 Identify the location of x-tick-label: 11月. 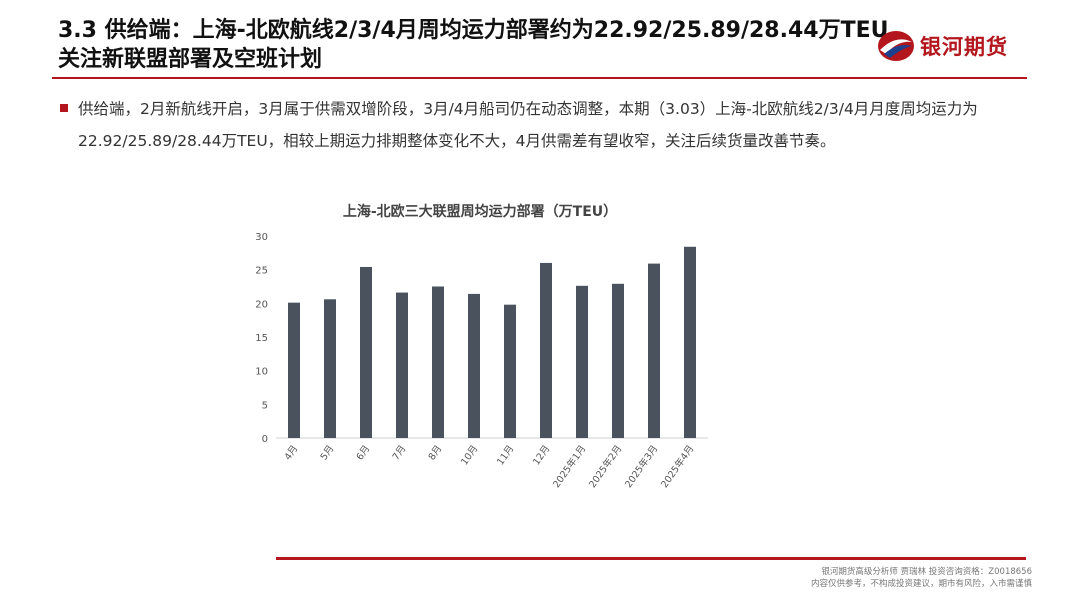
(505, 455).